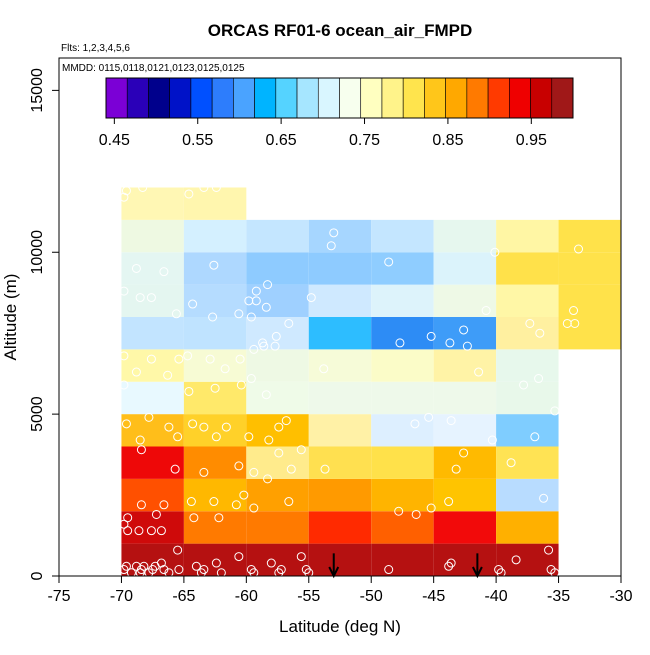 The image size is (650, 655). What do you see at coordinates (281, 140) in the screenshot?
I see `colorbar-tick-label: 0.65` at bounding box center [281, 140].